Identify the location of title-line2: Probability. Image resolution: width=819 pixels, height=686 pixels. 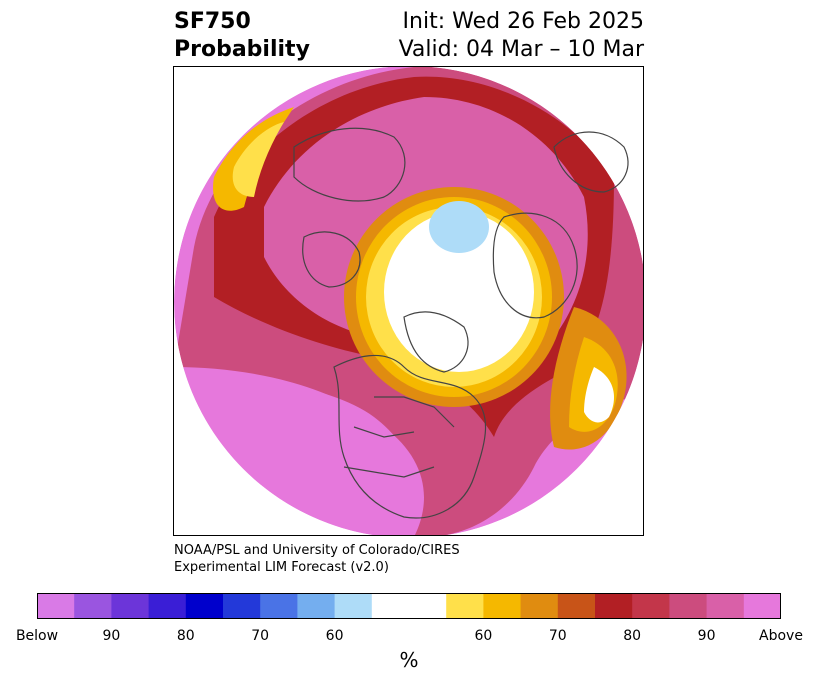
(242, 49).